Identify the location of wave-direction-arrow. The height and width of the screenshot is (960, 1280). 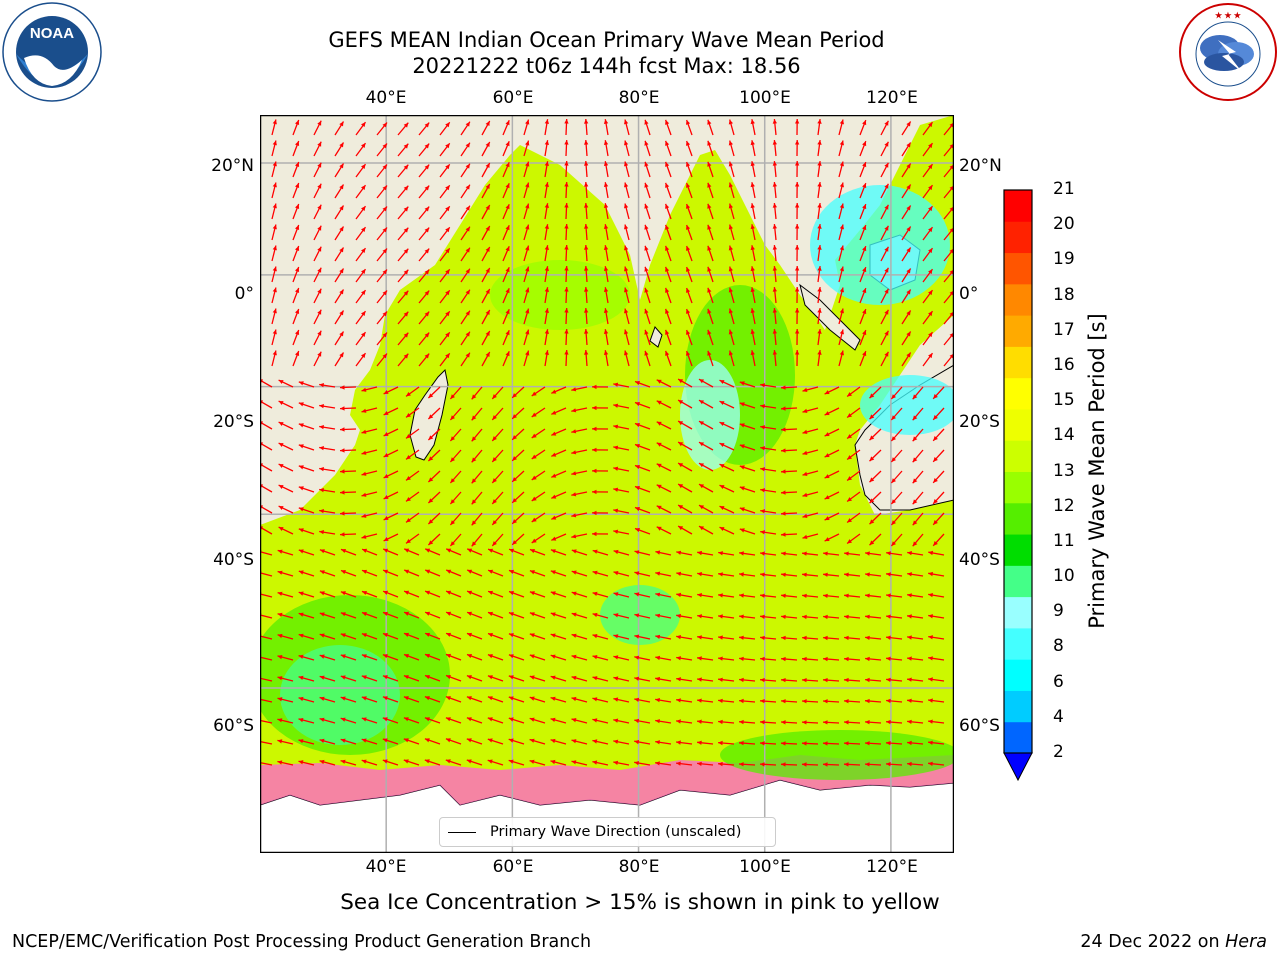
(266, 595).